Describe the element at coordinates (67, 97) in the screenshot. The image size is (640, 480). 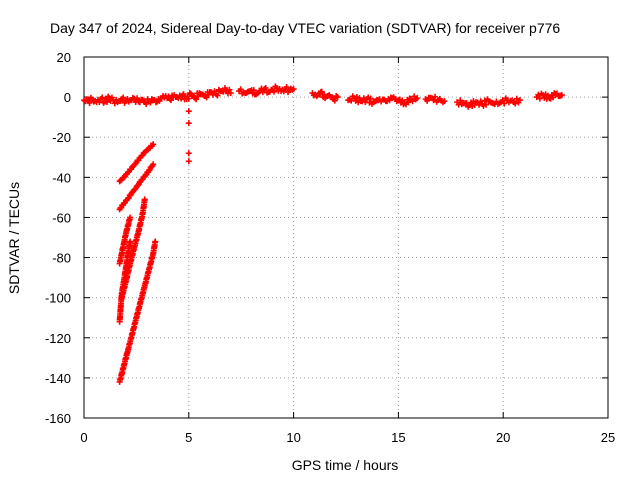
I see `y-tick-label: 0` at that location.